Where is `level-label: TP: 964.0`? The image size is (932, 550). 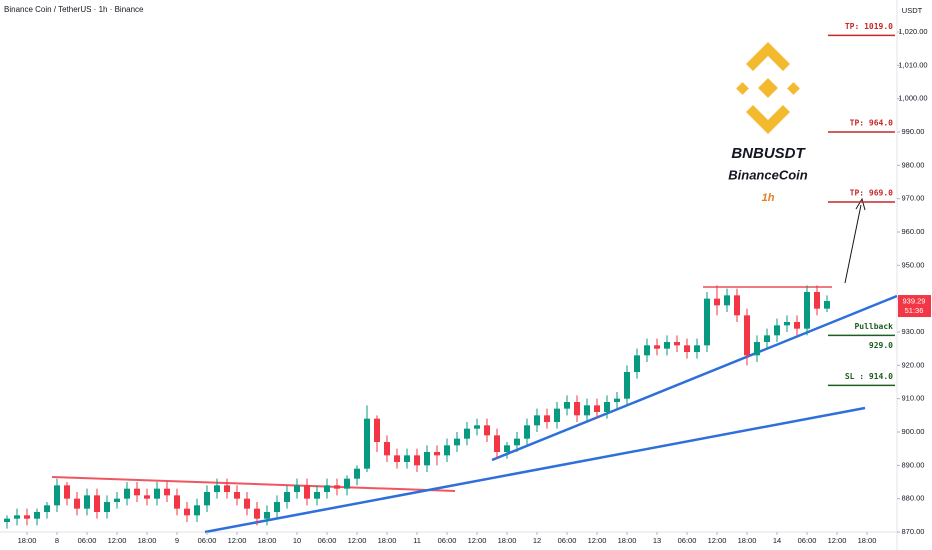 level-label: TP: 964.0 is located at coordinates (872, 123).